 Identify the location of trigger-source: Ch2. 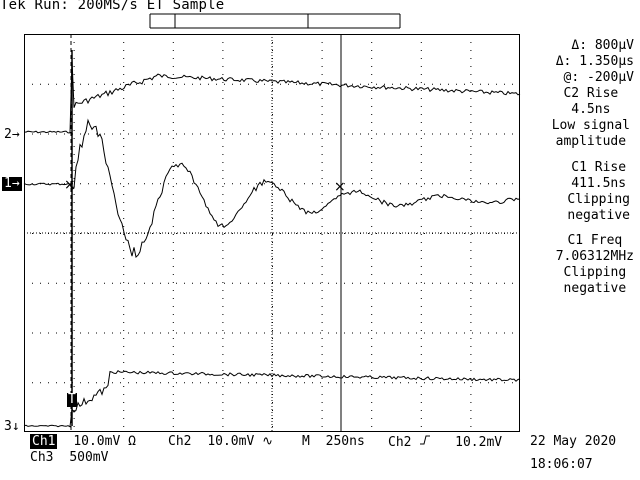
(400, 442).